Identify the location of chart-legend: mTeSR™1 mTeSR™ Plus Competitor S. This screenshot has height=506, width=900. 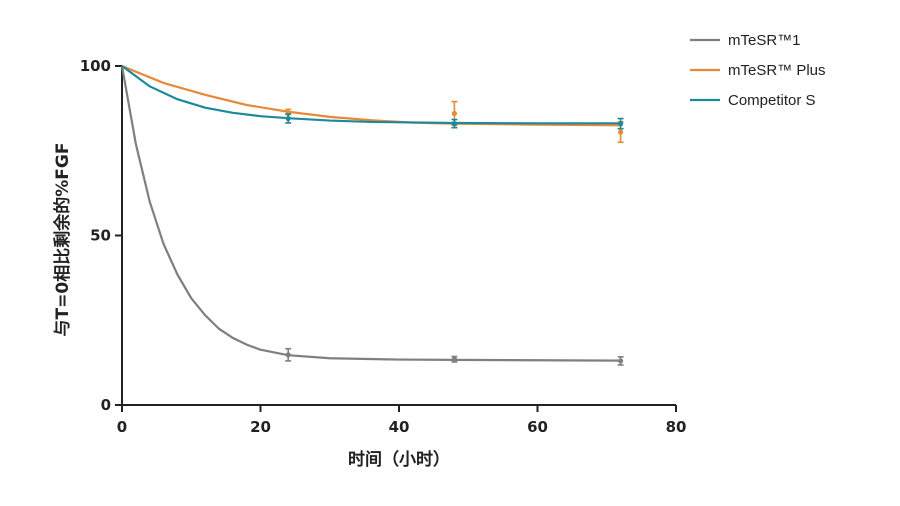
(758, 70).